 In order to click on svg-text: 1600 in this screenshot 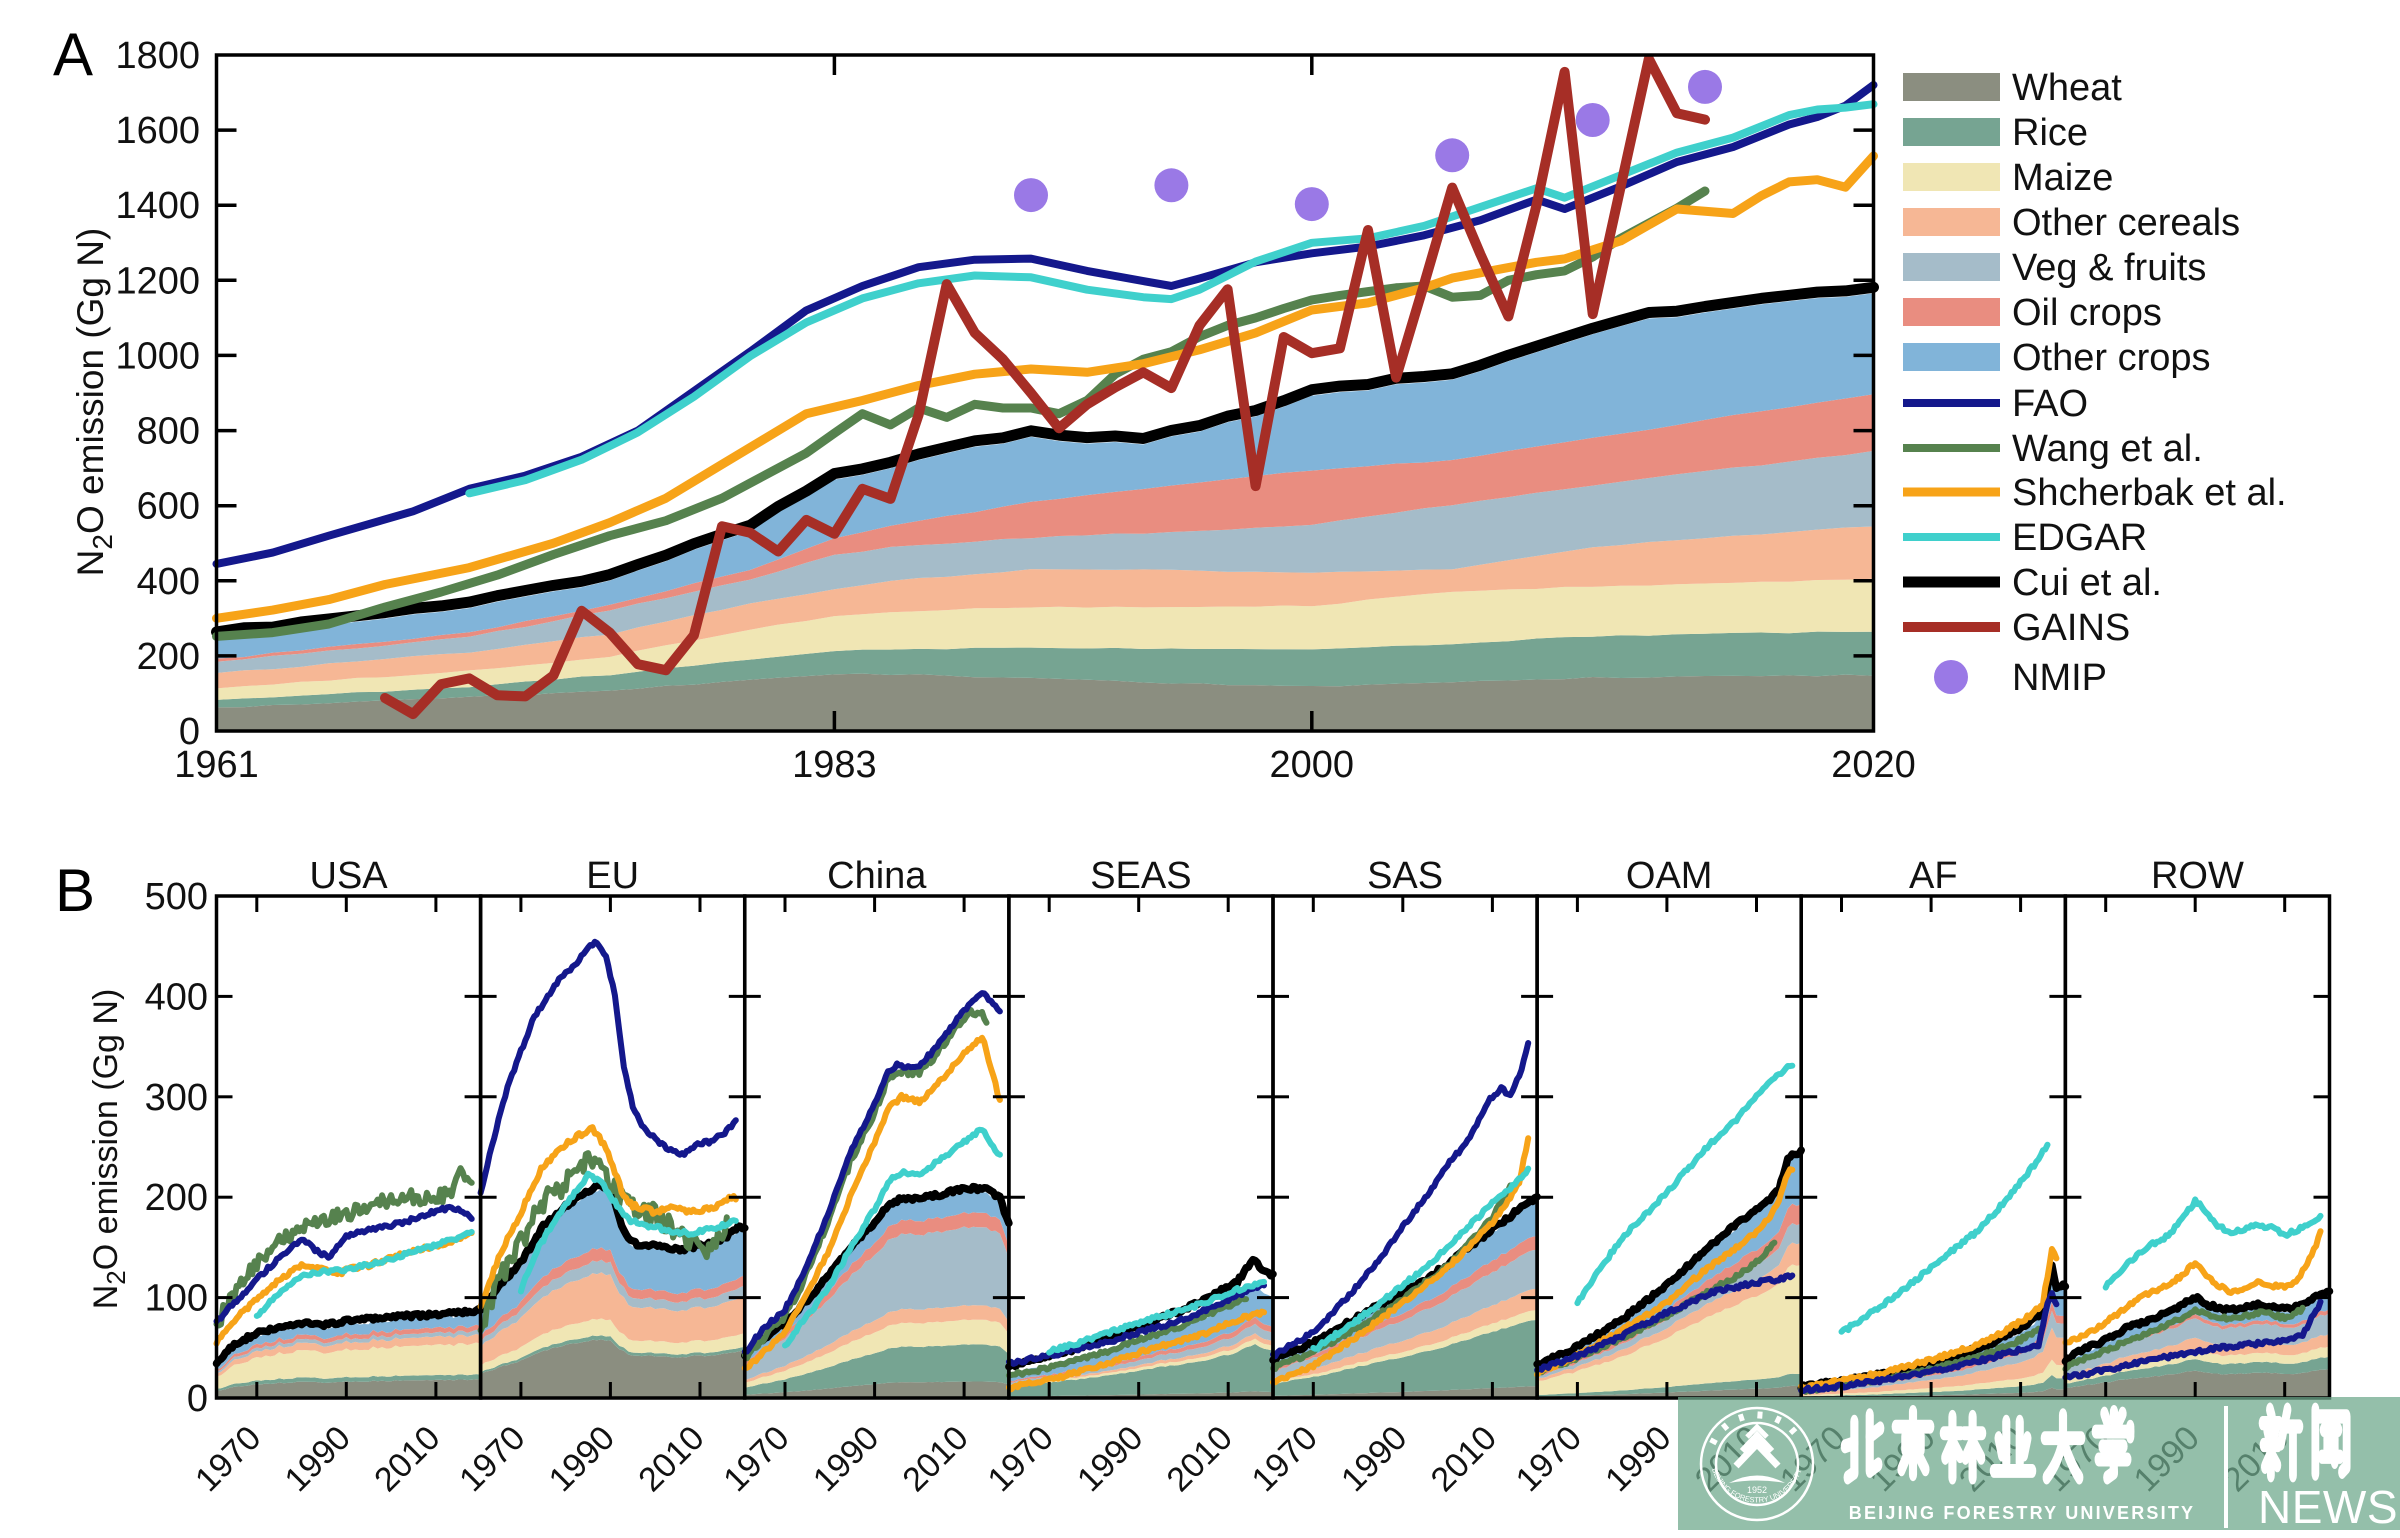, I will do `click(157, 131)`.